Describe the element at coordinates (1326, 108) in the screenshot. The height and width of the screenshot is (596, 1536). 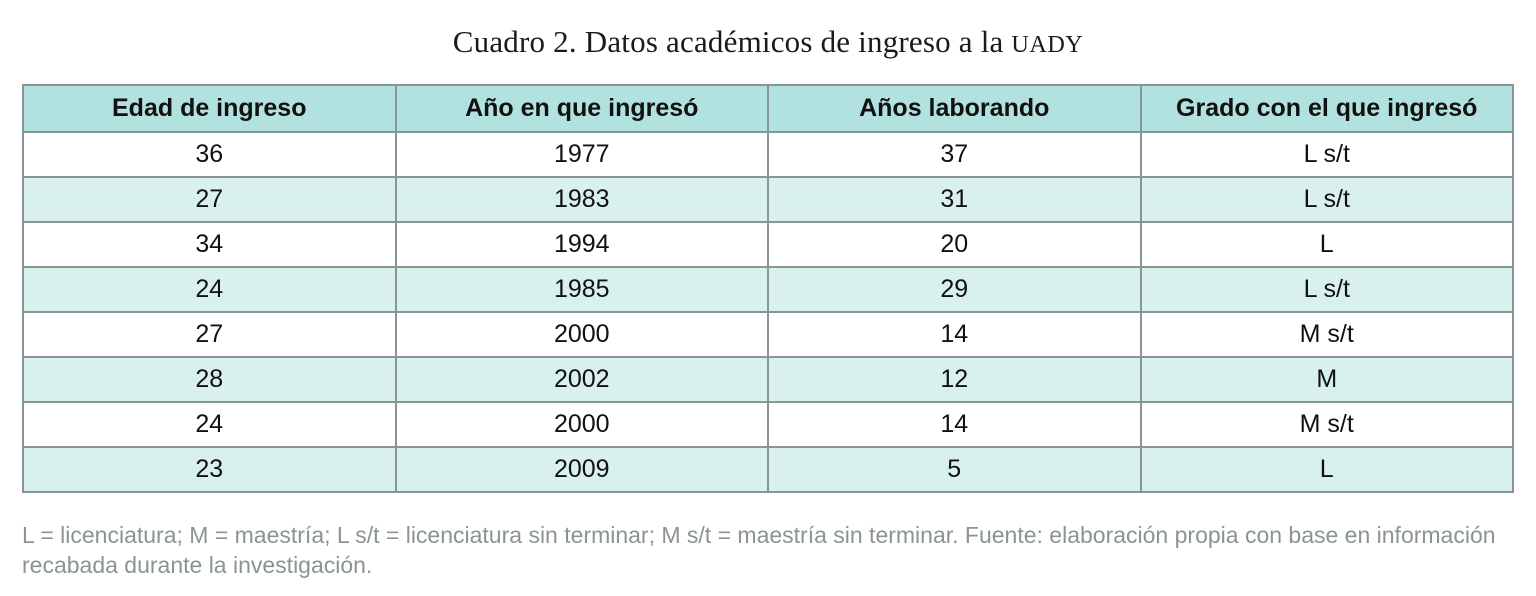
I see `header-cell: Grado con el que ingresó` at that location.